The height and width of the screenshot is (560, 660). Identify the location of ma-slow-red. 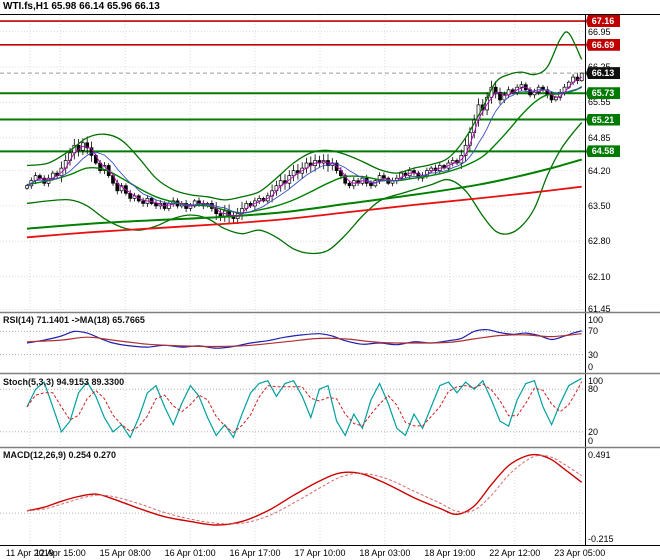
(304, 212).